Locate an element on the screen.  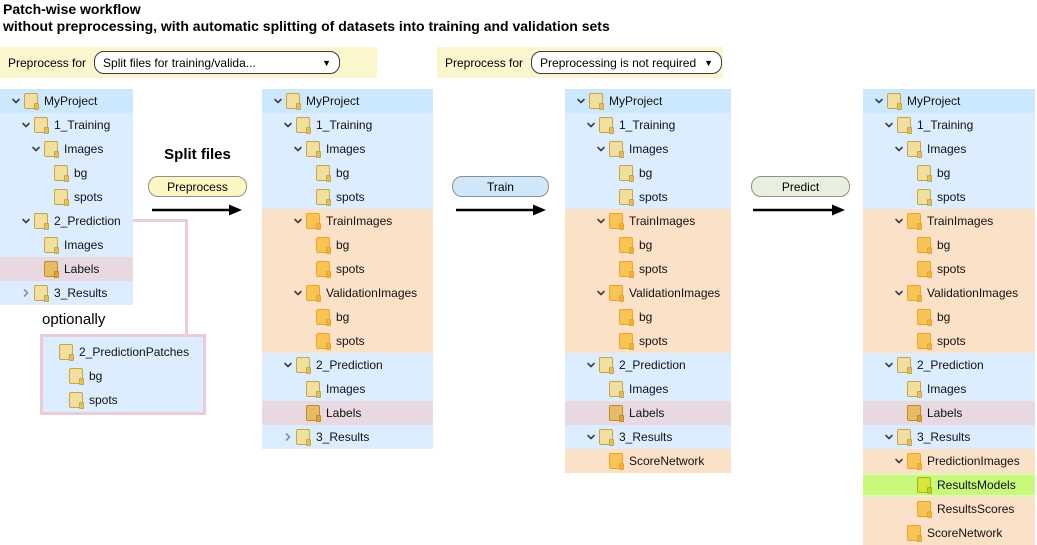
tree-row: ResultsScores is located at coordinates (949, 509).